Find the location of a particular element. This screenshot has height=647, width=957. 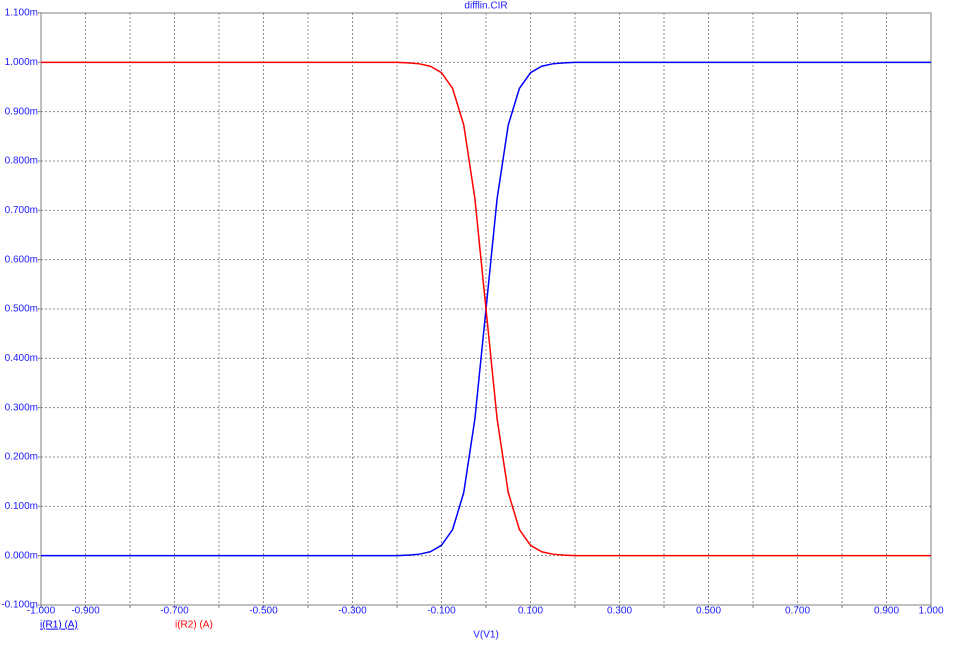

y-tick-label: 0.800m is located at coordinates (21, 161).